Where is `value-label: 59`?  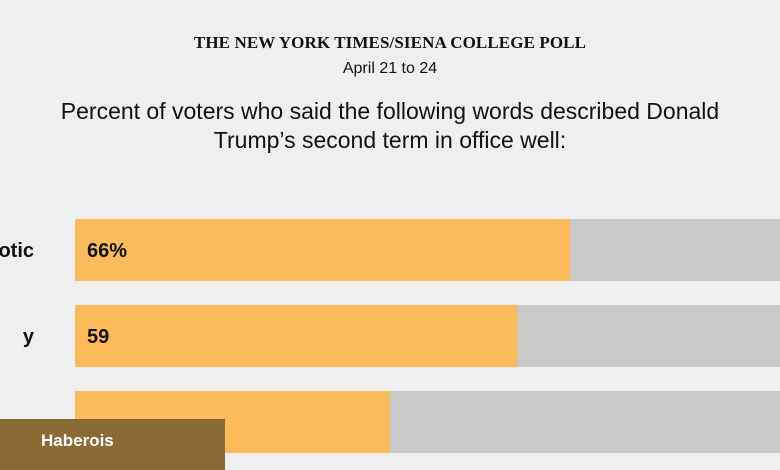
value-label: 59 is located at coordinates (98, 337).